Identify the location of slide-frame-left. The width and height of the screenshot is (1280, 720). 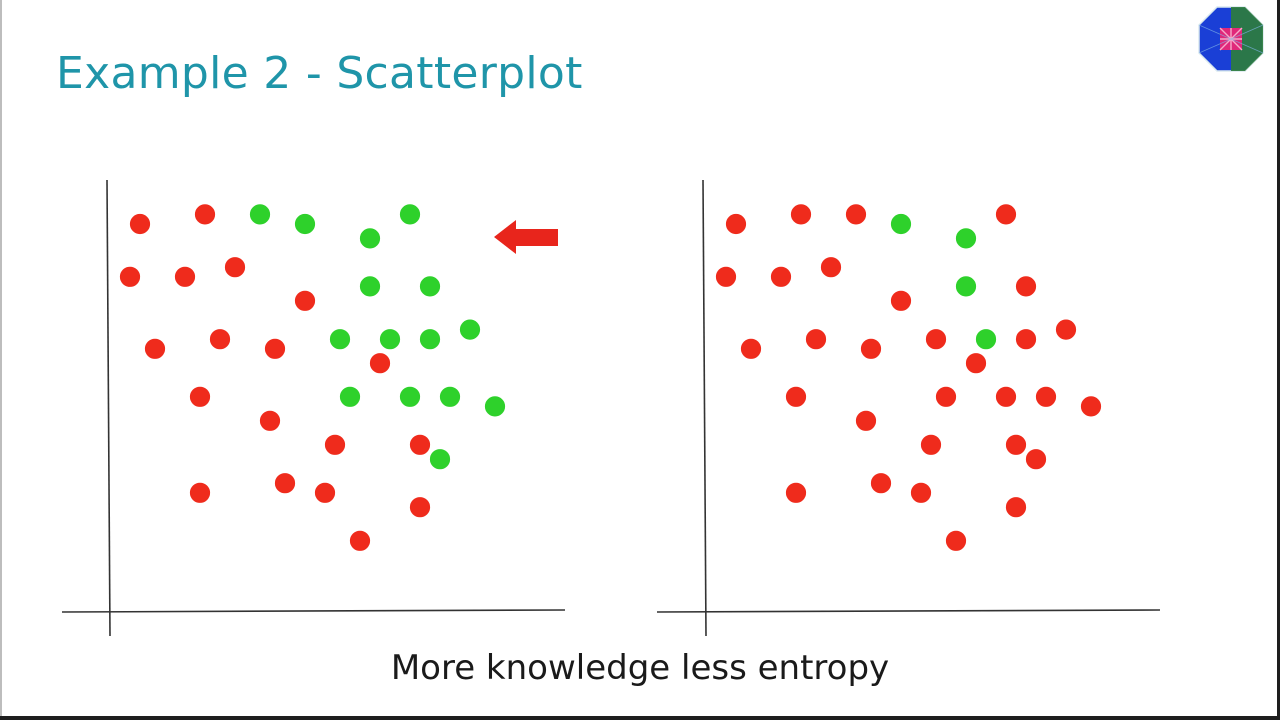
(1, 360).